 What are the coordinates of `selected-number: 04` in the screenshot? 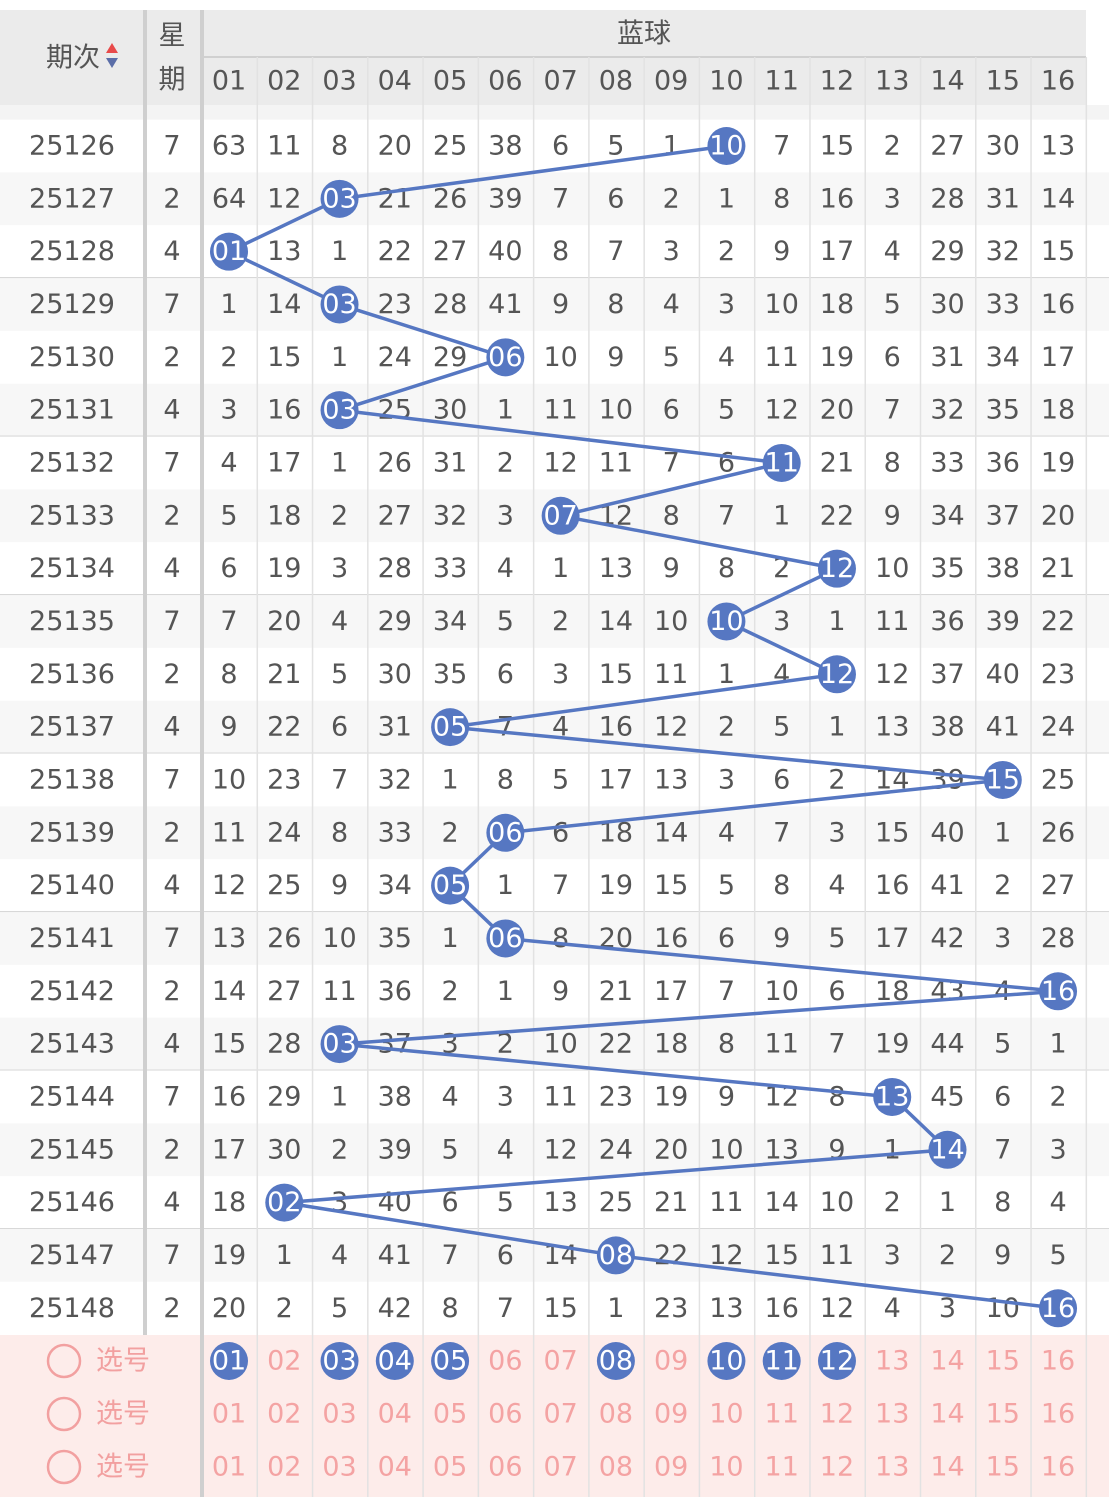 It's located at (395, 1361).